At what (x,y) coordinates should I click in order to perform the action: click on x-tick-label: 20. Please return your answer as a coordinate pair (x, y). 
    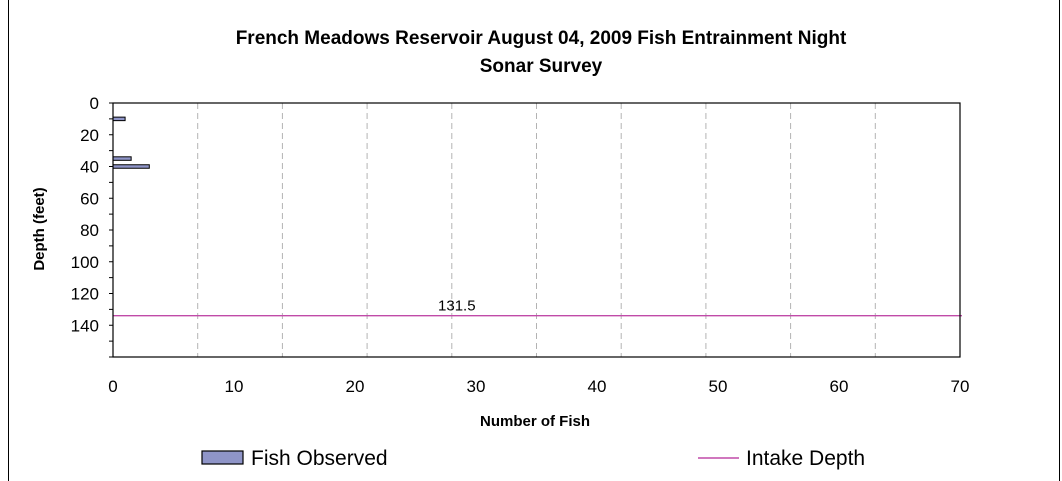
    Looking at the image, I should click on (355, 386).